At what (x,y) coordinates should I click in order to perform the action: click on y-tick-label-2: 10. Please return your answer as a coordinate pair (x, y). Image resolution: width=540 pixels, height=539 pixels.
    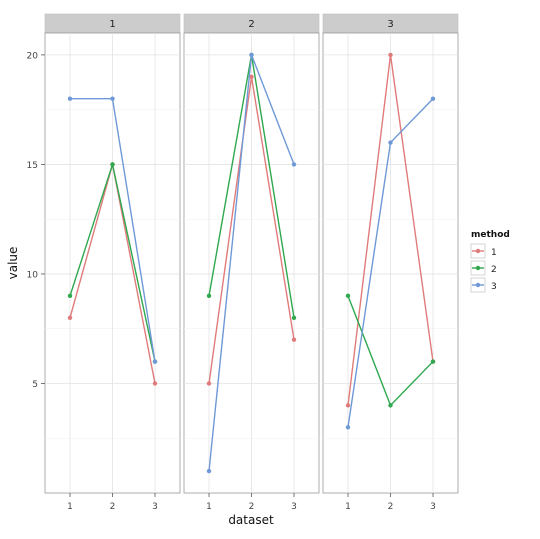
    Looking at the image, I should click on (33, 275).